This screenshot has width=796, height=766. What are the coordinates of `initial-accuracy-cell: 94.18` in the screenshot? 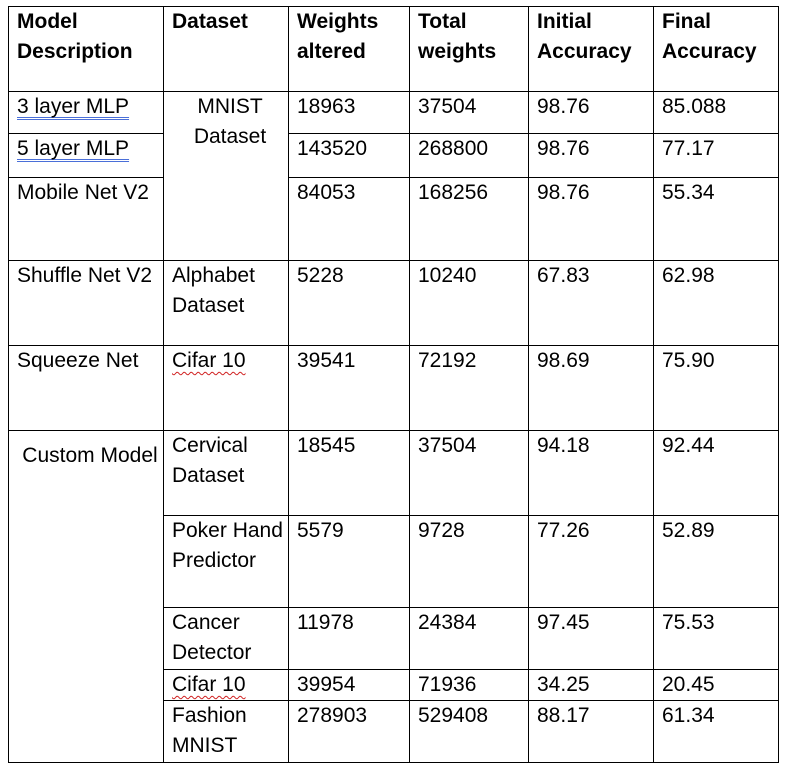 It's located at (591, 473).